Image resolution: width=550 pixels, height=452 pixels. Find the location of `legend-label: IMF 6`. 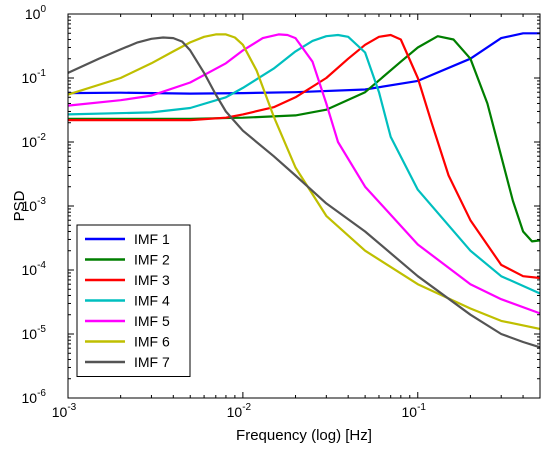

legend-label: IMF 6 is located at coordinates (152, 342).